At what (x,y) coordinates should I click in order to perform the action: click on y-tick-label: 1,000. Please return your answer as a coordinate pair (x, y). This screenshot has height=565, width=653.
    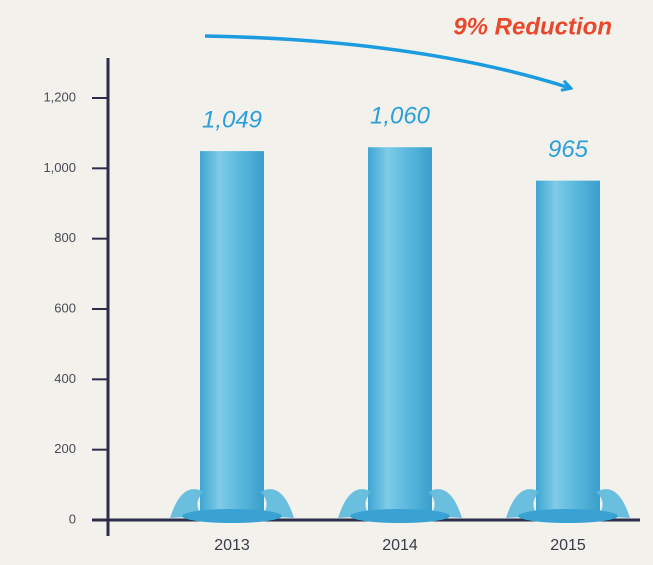
    Looking at the image, I should click on (59, 167).